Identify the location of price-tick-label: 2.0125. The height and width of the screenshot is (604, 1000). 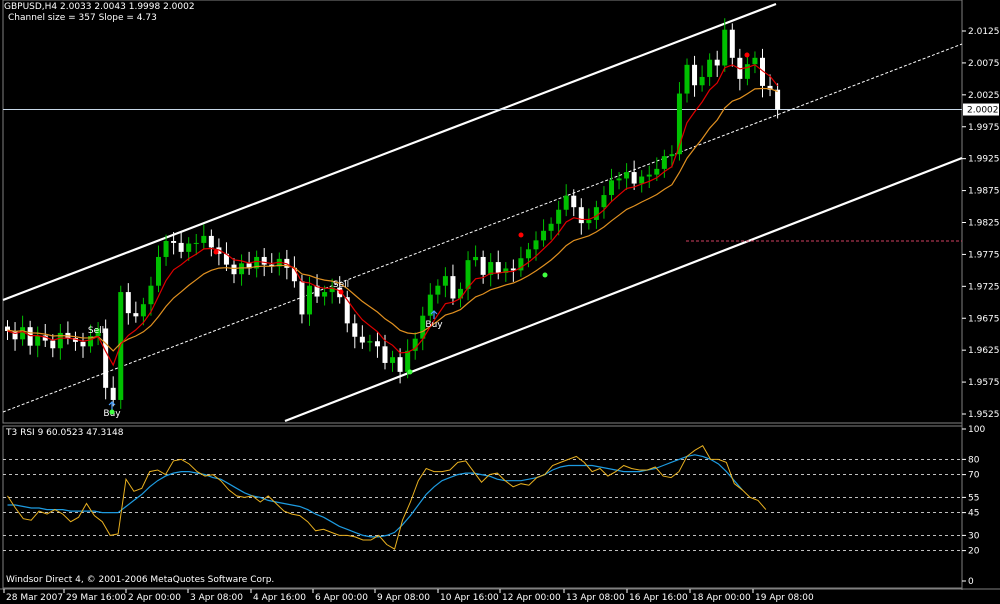
(984, 32).